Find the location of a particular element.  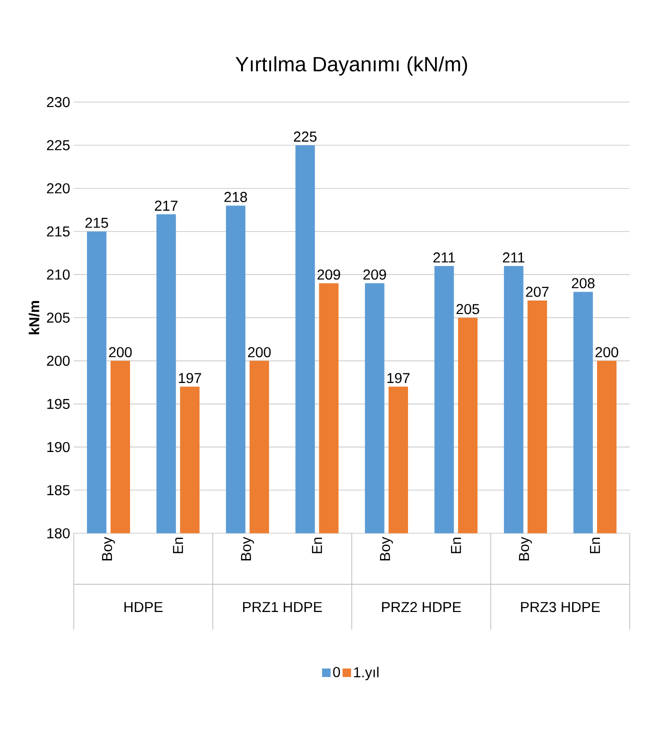

y-tick-label: 230 is located at coordinates (58, 102).